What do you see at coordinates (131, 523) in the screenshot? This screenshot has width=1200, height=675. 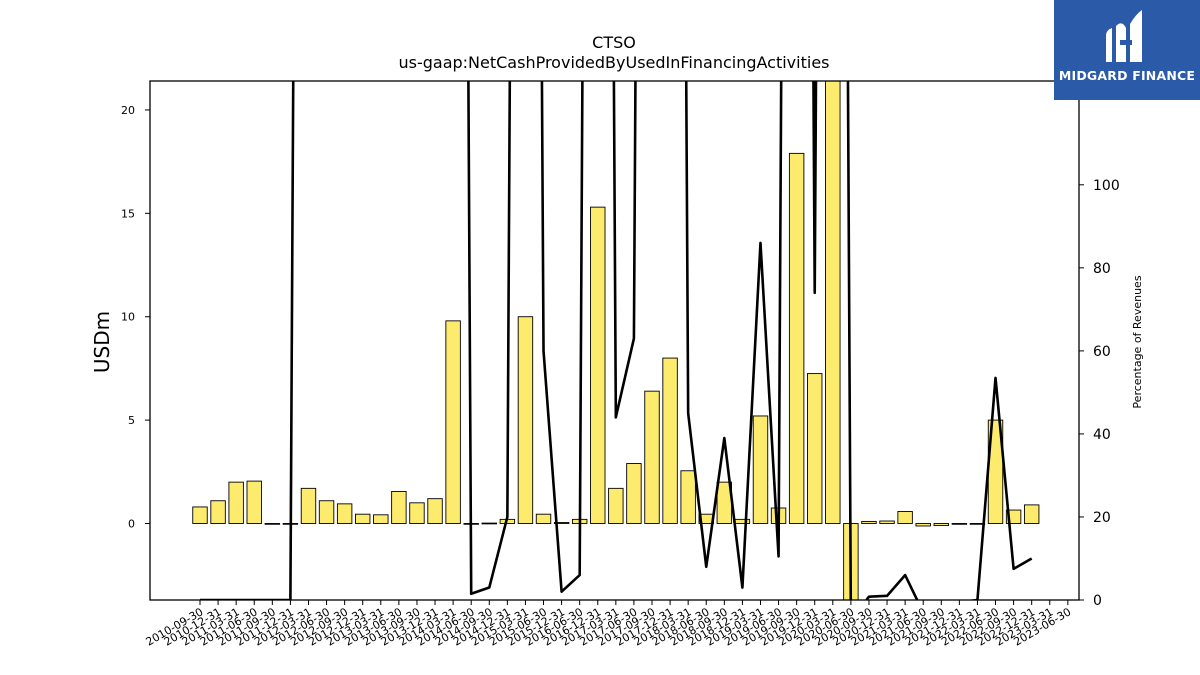 I see `y-tick-label-0: 0` at bounding box center [131, 523].